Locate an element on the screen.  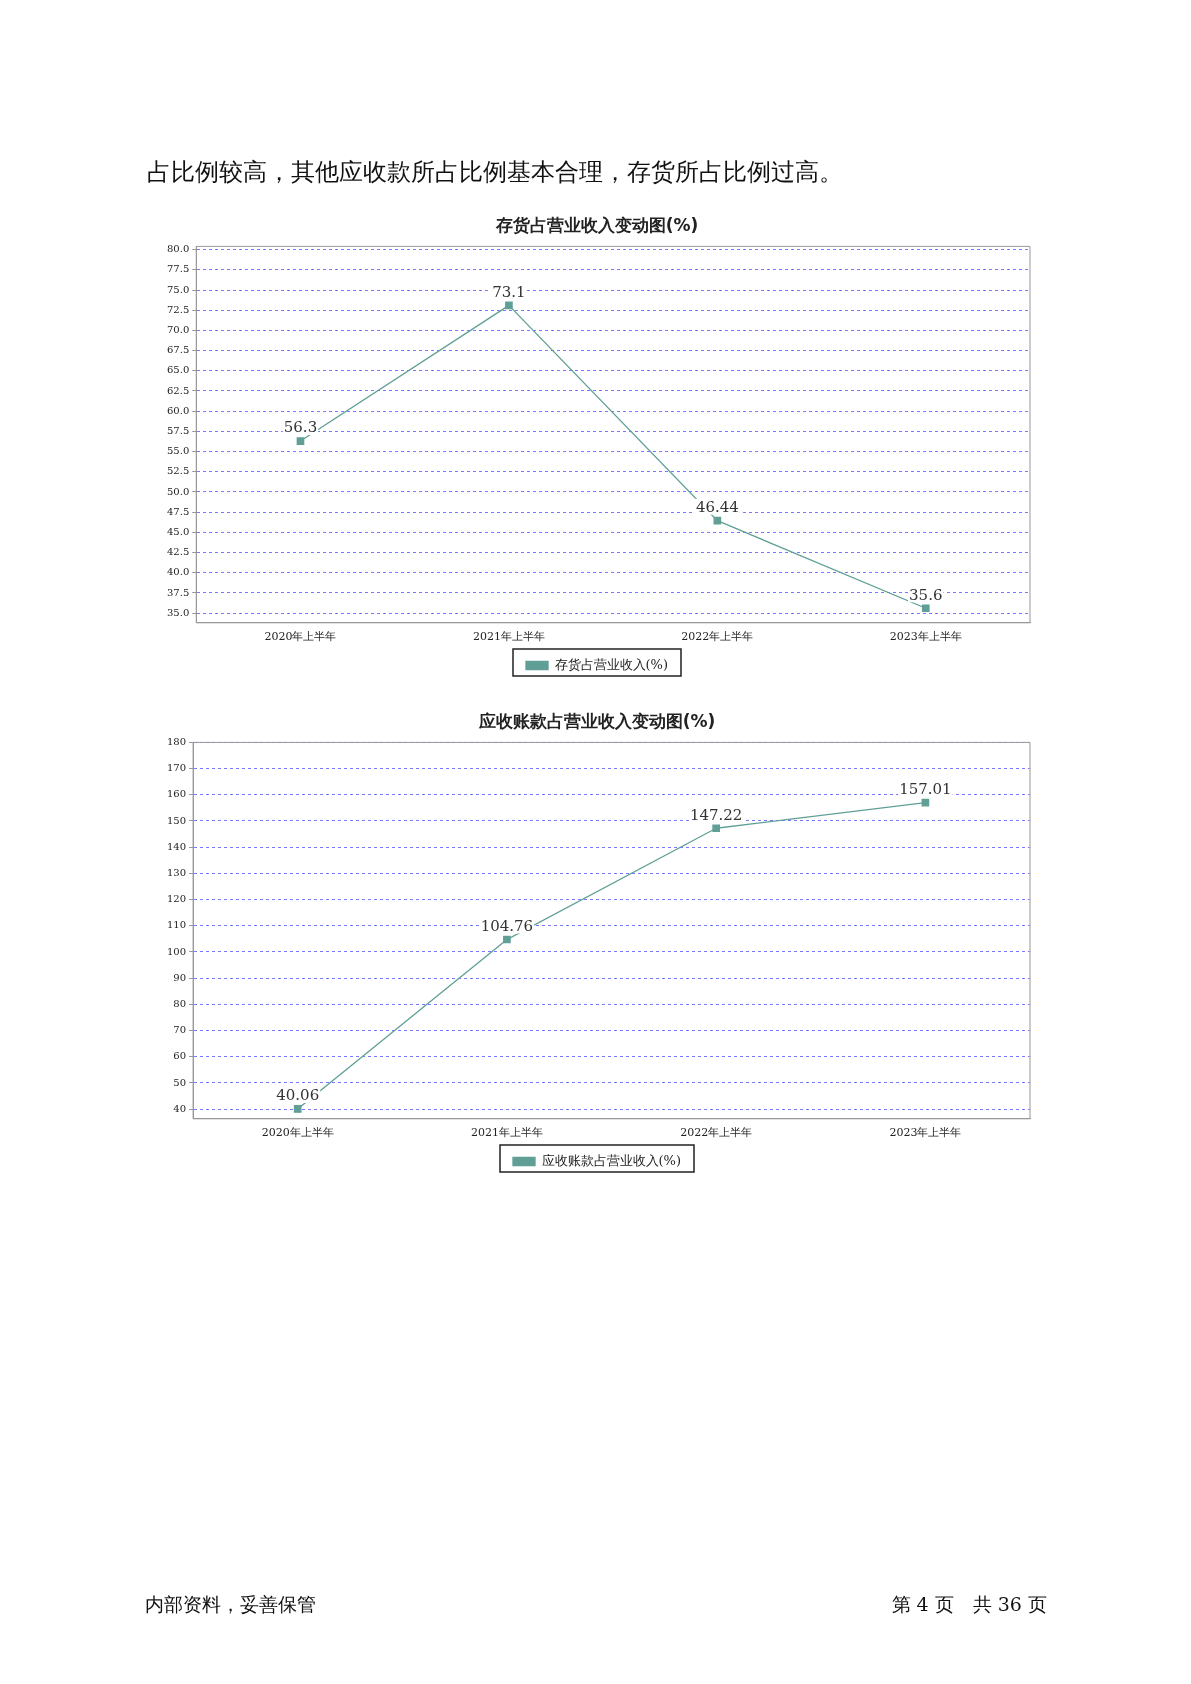
legend-label: 应收账款占营业收入(%) is located at coordinates (611, 1160).